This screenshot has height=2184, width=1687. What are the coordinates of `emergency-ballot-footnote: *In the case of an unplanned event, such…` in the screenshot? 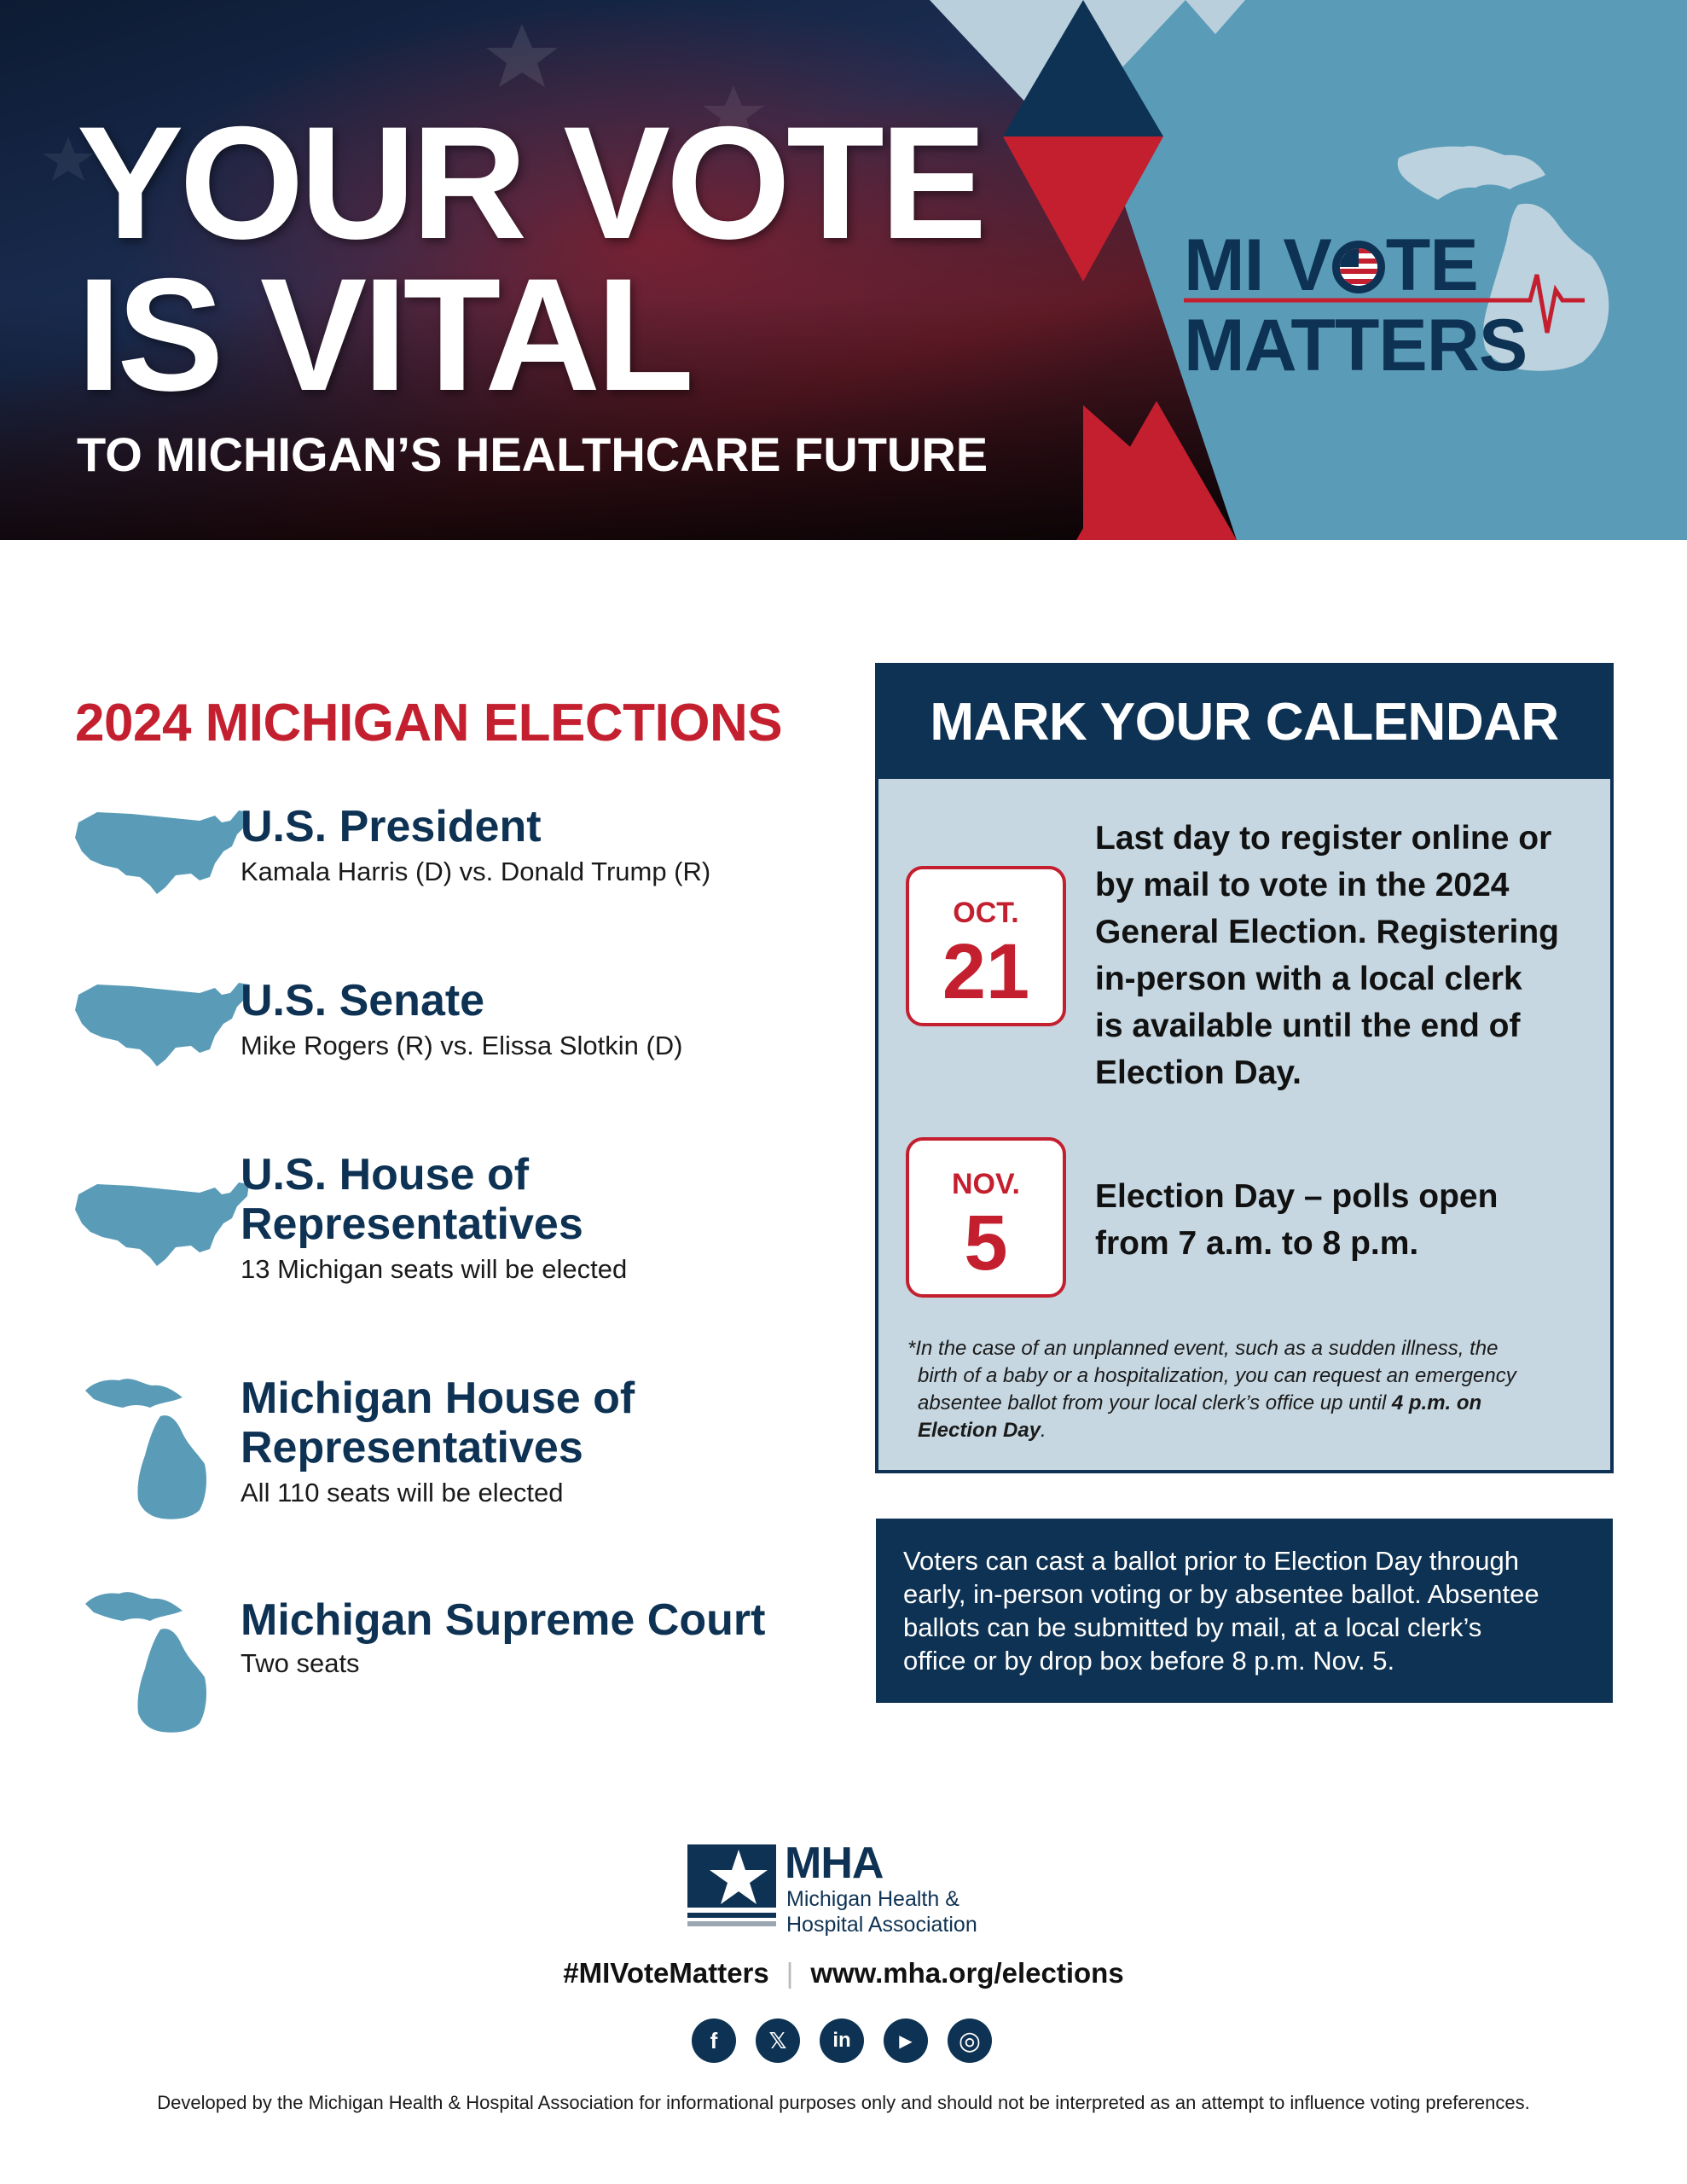 It's located at (1244, 1389).